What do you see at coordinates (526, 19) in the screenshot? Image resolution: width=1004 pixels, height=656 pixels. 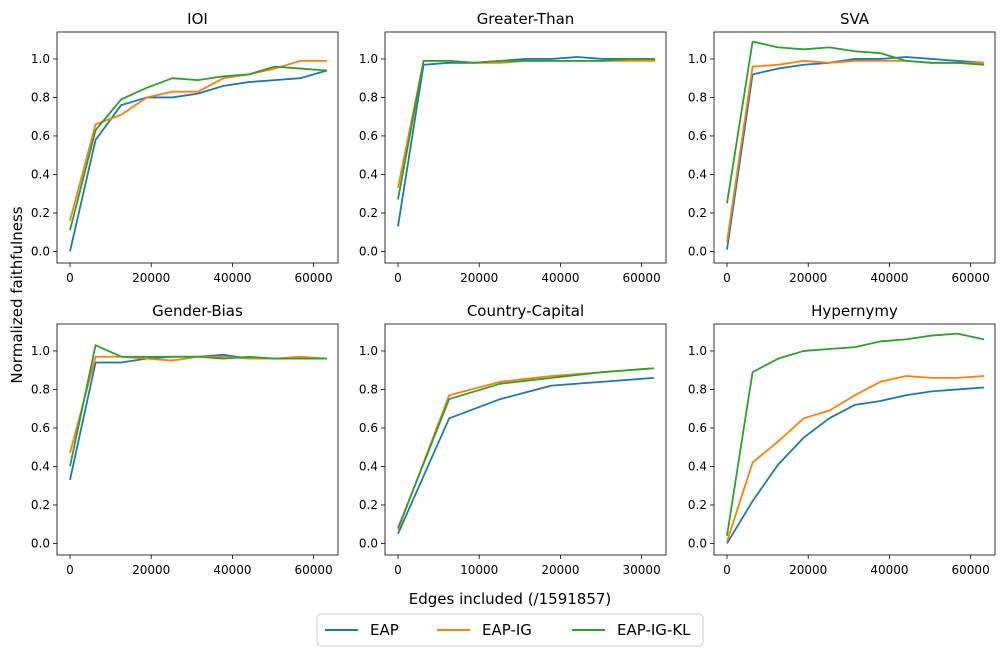 I see `panel-title: Greater-Than` at bounding box center [526, 19].